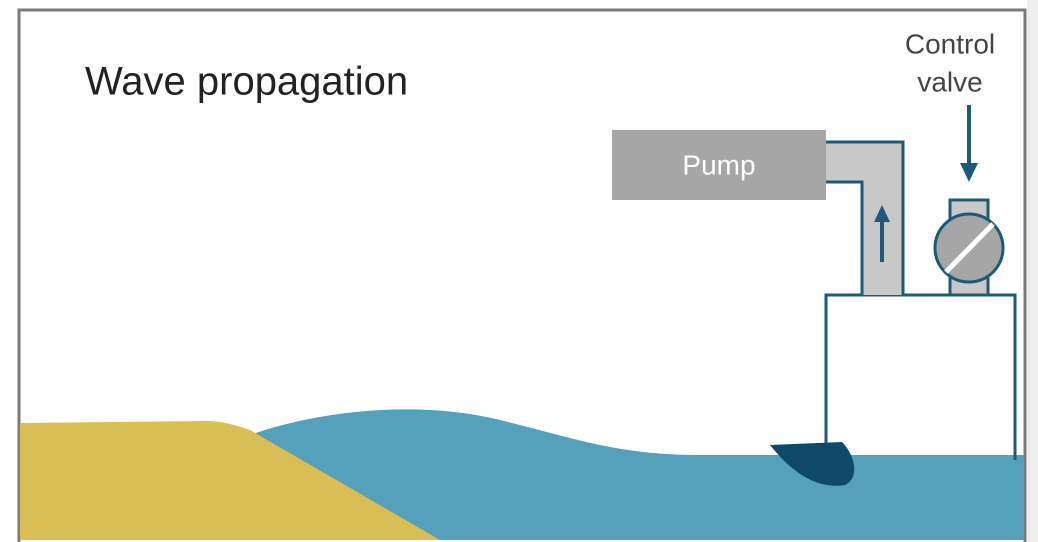 This screenshot has height=542, width=1038. Describe the element at coordinates (812, 464) in the screenshot. I see `paddle` at that location.